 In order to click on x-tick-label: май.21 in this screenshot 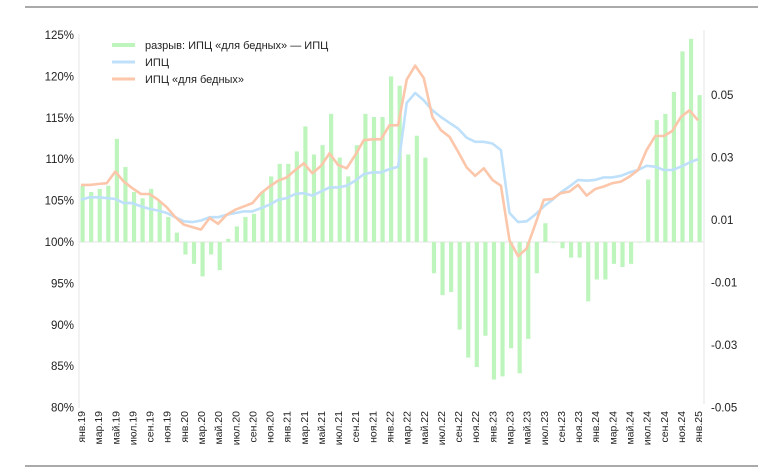, I will do `click(322, 428)`.